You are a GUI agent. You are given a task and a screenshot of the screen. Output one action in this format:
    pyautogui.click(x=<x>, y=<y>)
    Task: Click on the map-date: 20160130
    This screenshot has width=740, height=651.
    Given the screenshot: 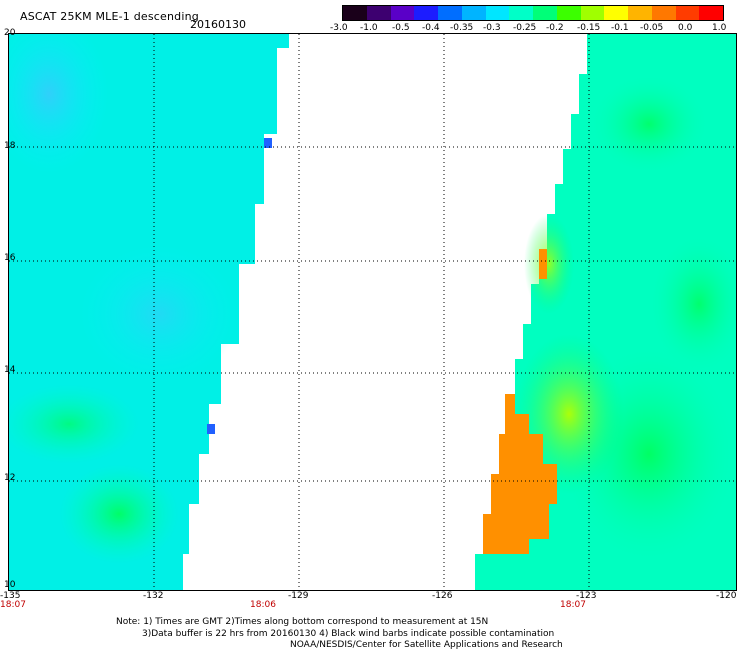 What is the action you would take?
    pyautogui.click(x=218, y=24)
    